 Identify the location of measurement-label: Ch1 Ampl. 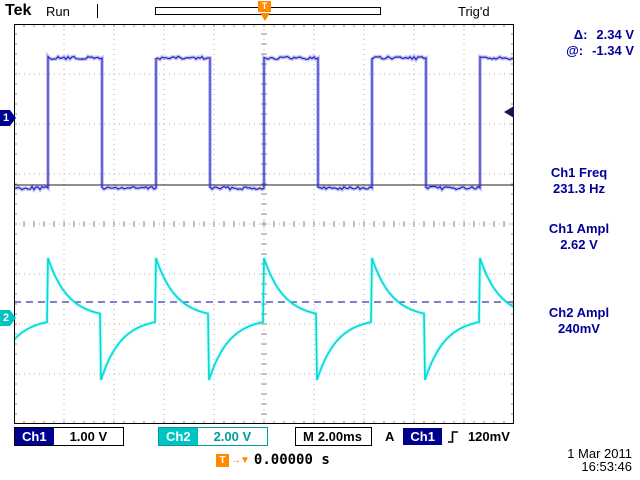
(579, 228).